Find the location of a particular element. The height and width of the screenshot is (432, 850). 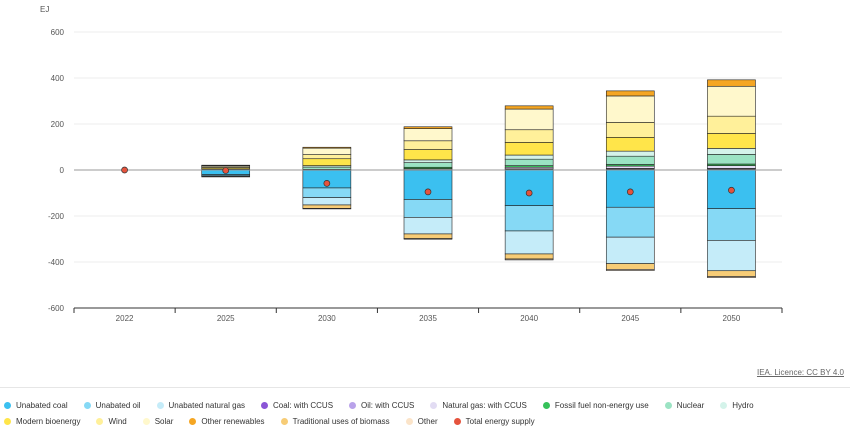

legend-item: Traditional uses of biomass is located at coordinates (335, 421).